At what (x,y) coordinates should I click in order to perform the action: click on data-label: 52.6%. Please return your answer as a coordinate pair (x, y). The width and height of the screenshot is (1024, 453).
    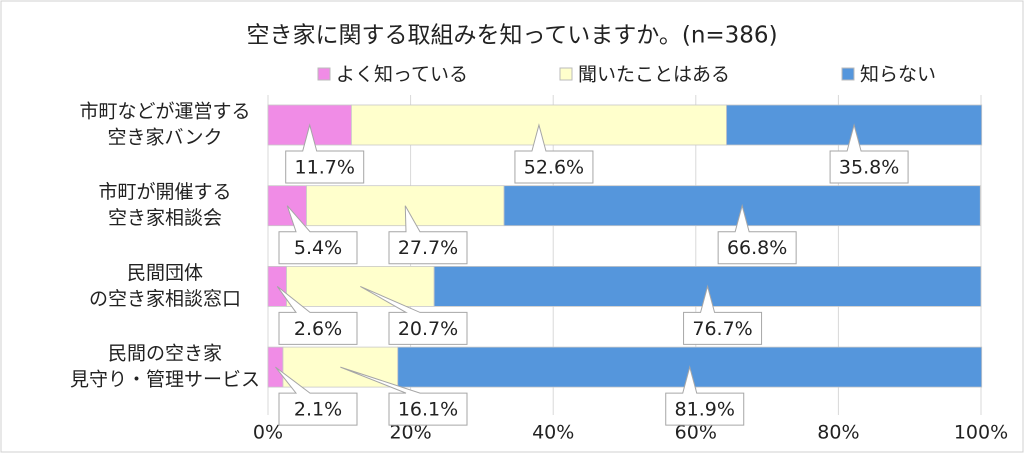
    Looking at the image, I should click on (554, 168).